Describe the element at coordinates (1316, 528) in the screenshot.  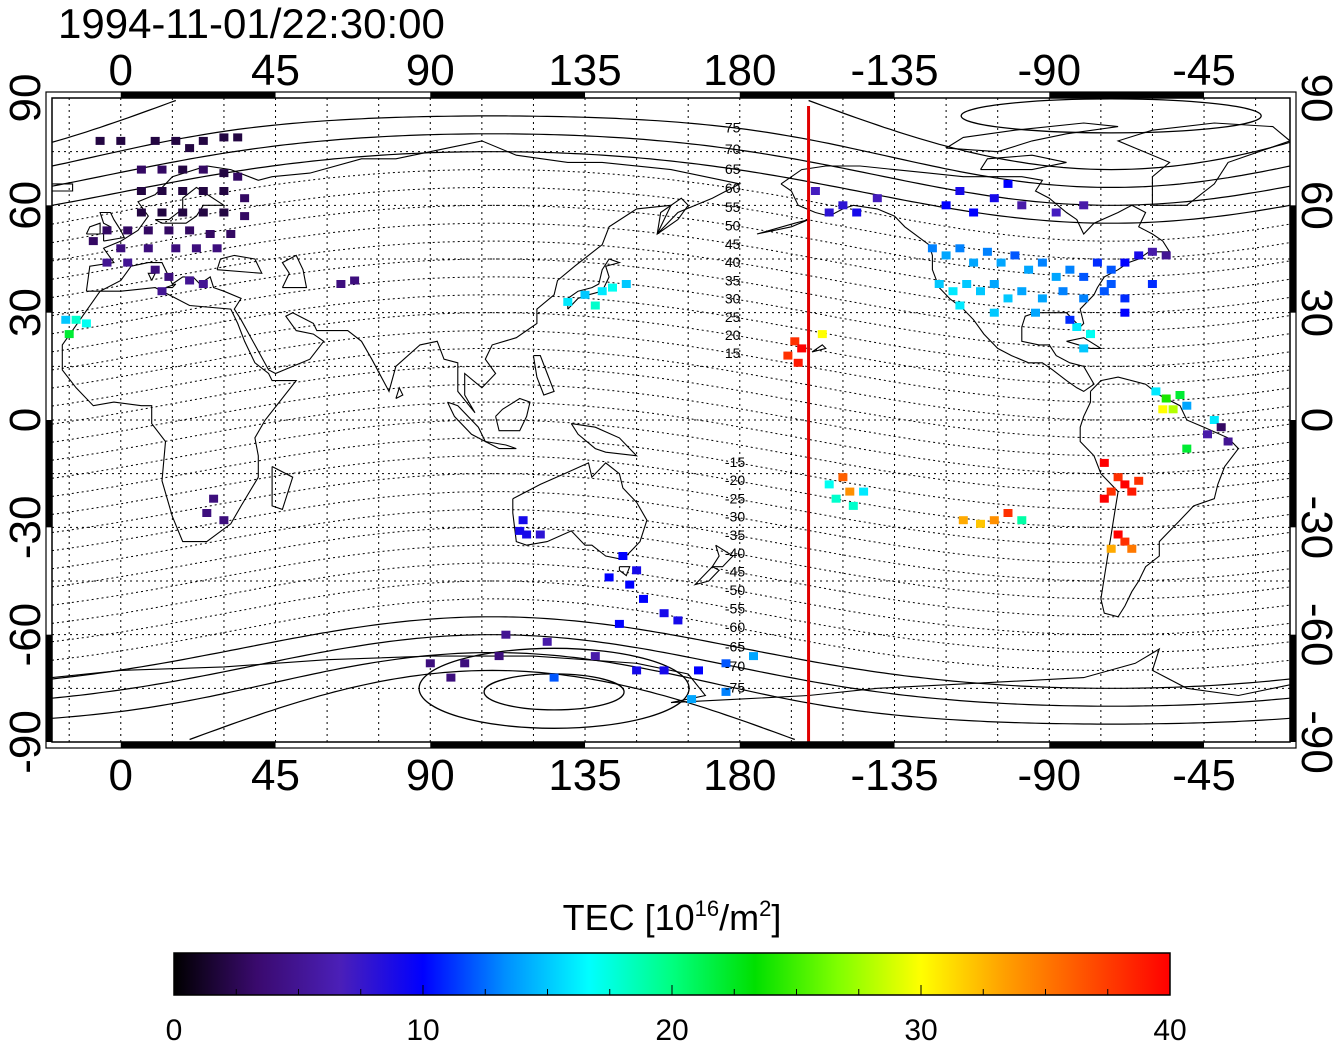
I see `right-lat-label: -30` at that location.